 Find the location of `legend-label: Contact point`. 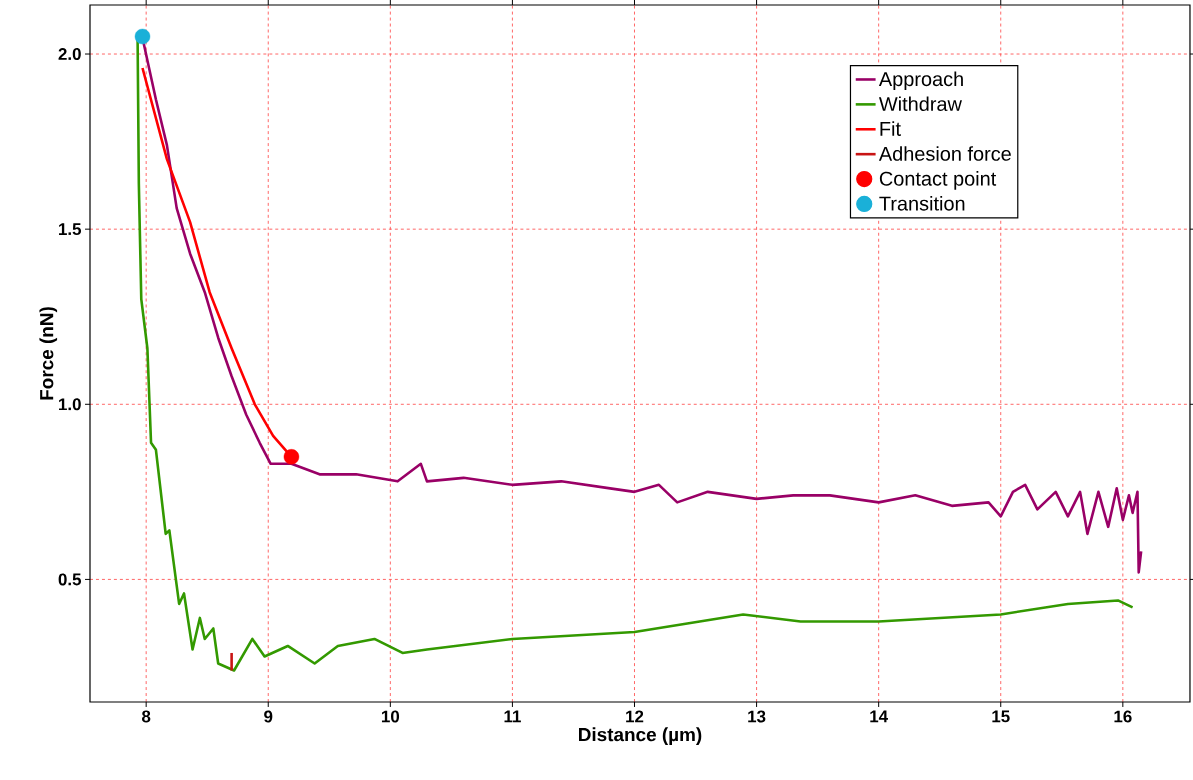

legend-label: Contact point is located at coordinates (938, 180).